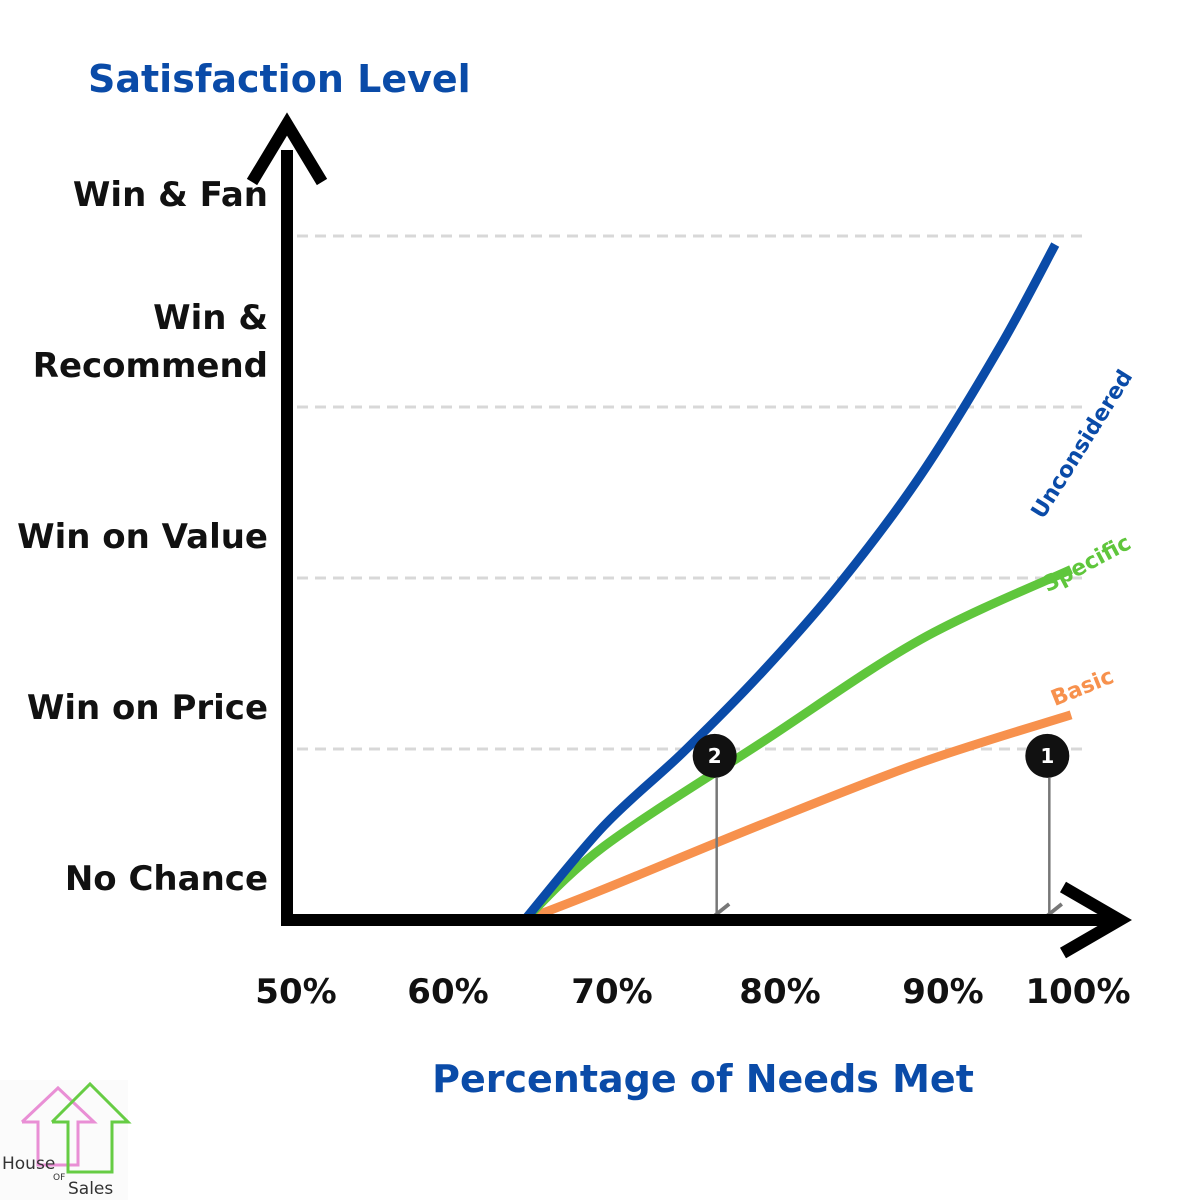 Image resolution: width=1200 pixels, height=1200 pixels. I want to click on x-tick-label-0: 50%, so click(295, 992).